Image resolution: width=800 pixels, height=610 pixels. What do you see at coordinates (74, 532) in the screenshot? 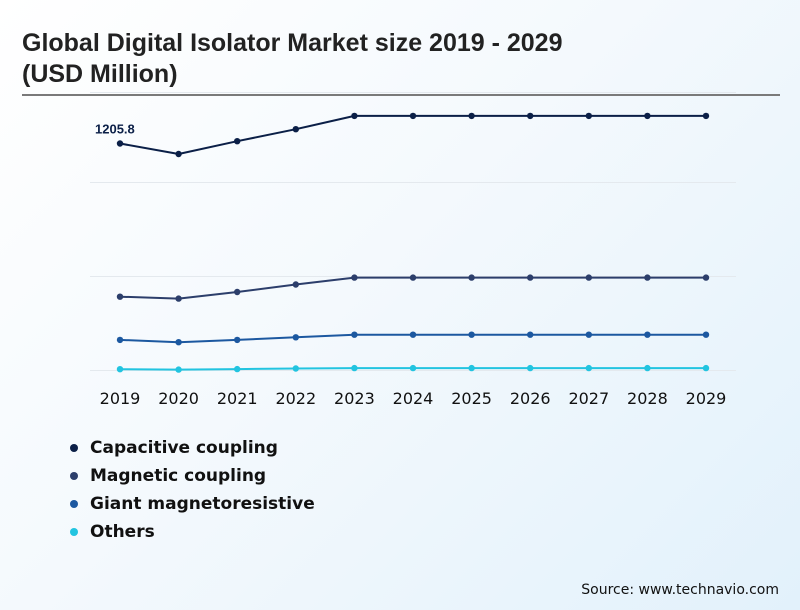
I see `legend-marker-others` at bounding box center [74, 532].